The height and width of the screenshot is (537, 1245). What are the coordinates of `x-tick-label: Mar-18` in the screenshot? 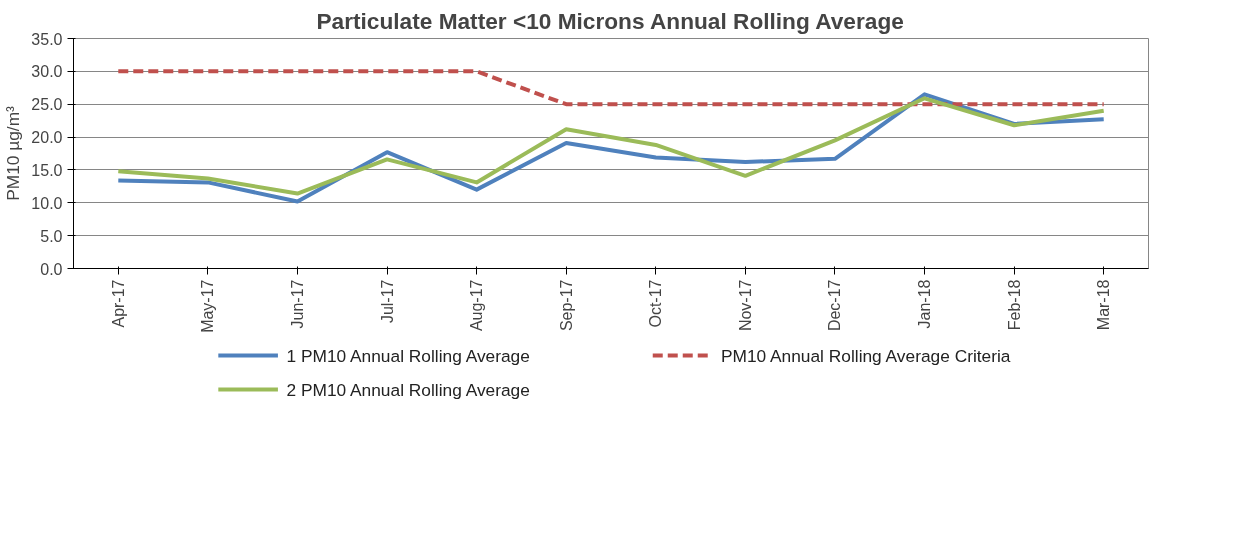 It's located at (1104, 305).